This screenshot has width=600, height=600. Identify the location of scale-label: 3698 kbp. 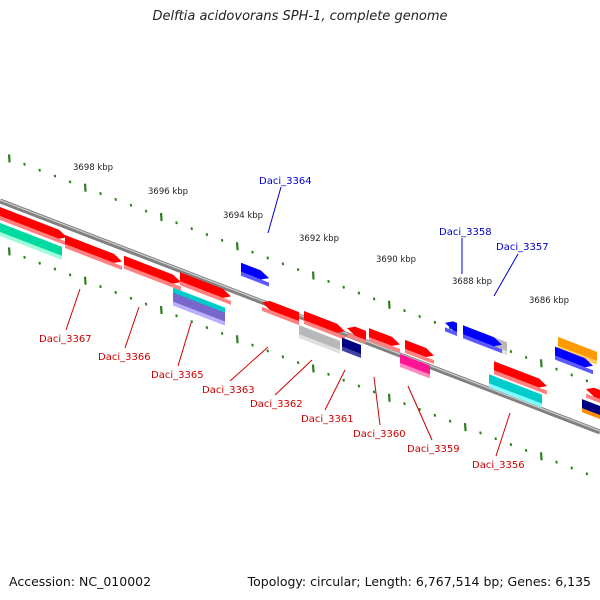
(93, 168).